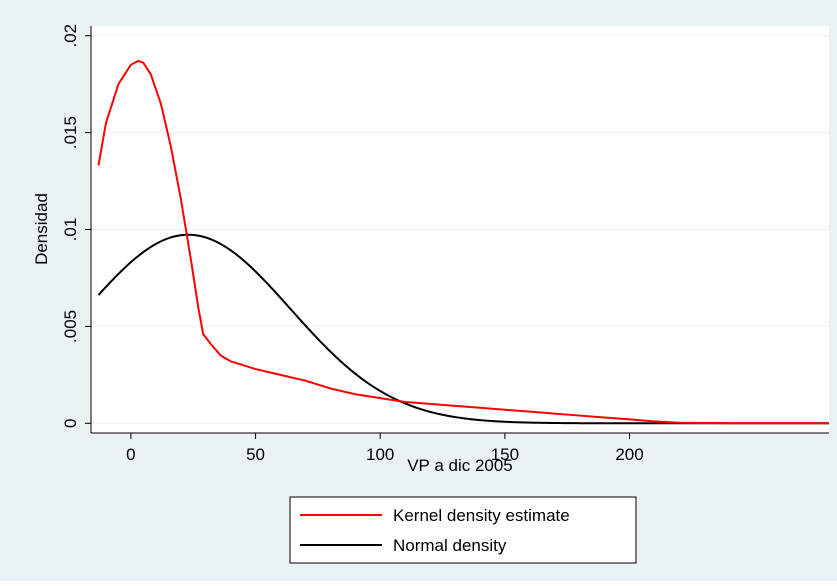 This screenshot has height=586, width=837. Describe the element at coordinates (460, 465) in the screenshot. I see `x-axis-title: VP a dic 2005` at that location.